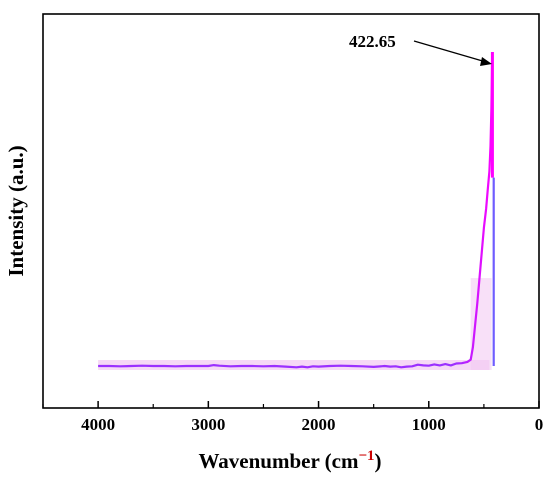  I want to click on peak-annotation-label: 422.65, so click(372, 41).